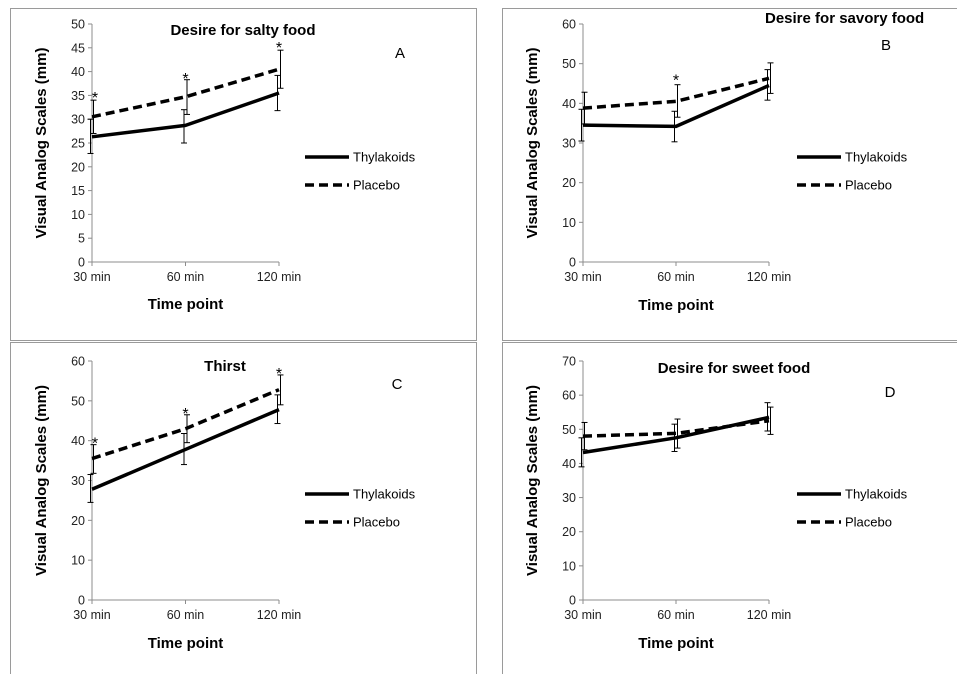 This screenshot has width=957, height=674. I want to click on y-tick-label: 5, so click(81, 239).